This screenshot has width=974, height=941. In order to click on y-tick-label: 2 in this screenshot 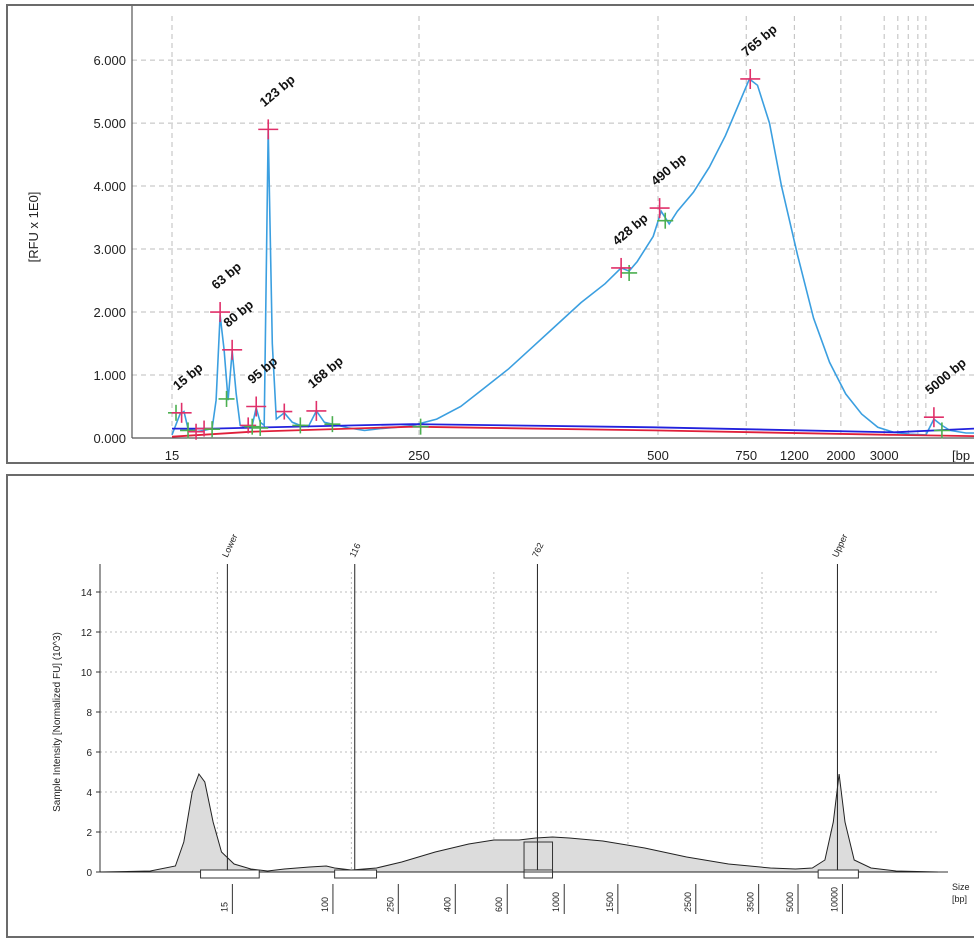, I will do `click(89, 833)`.